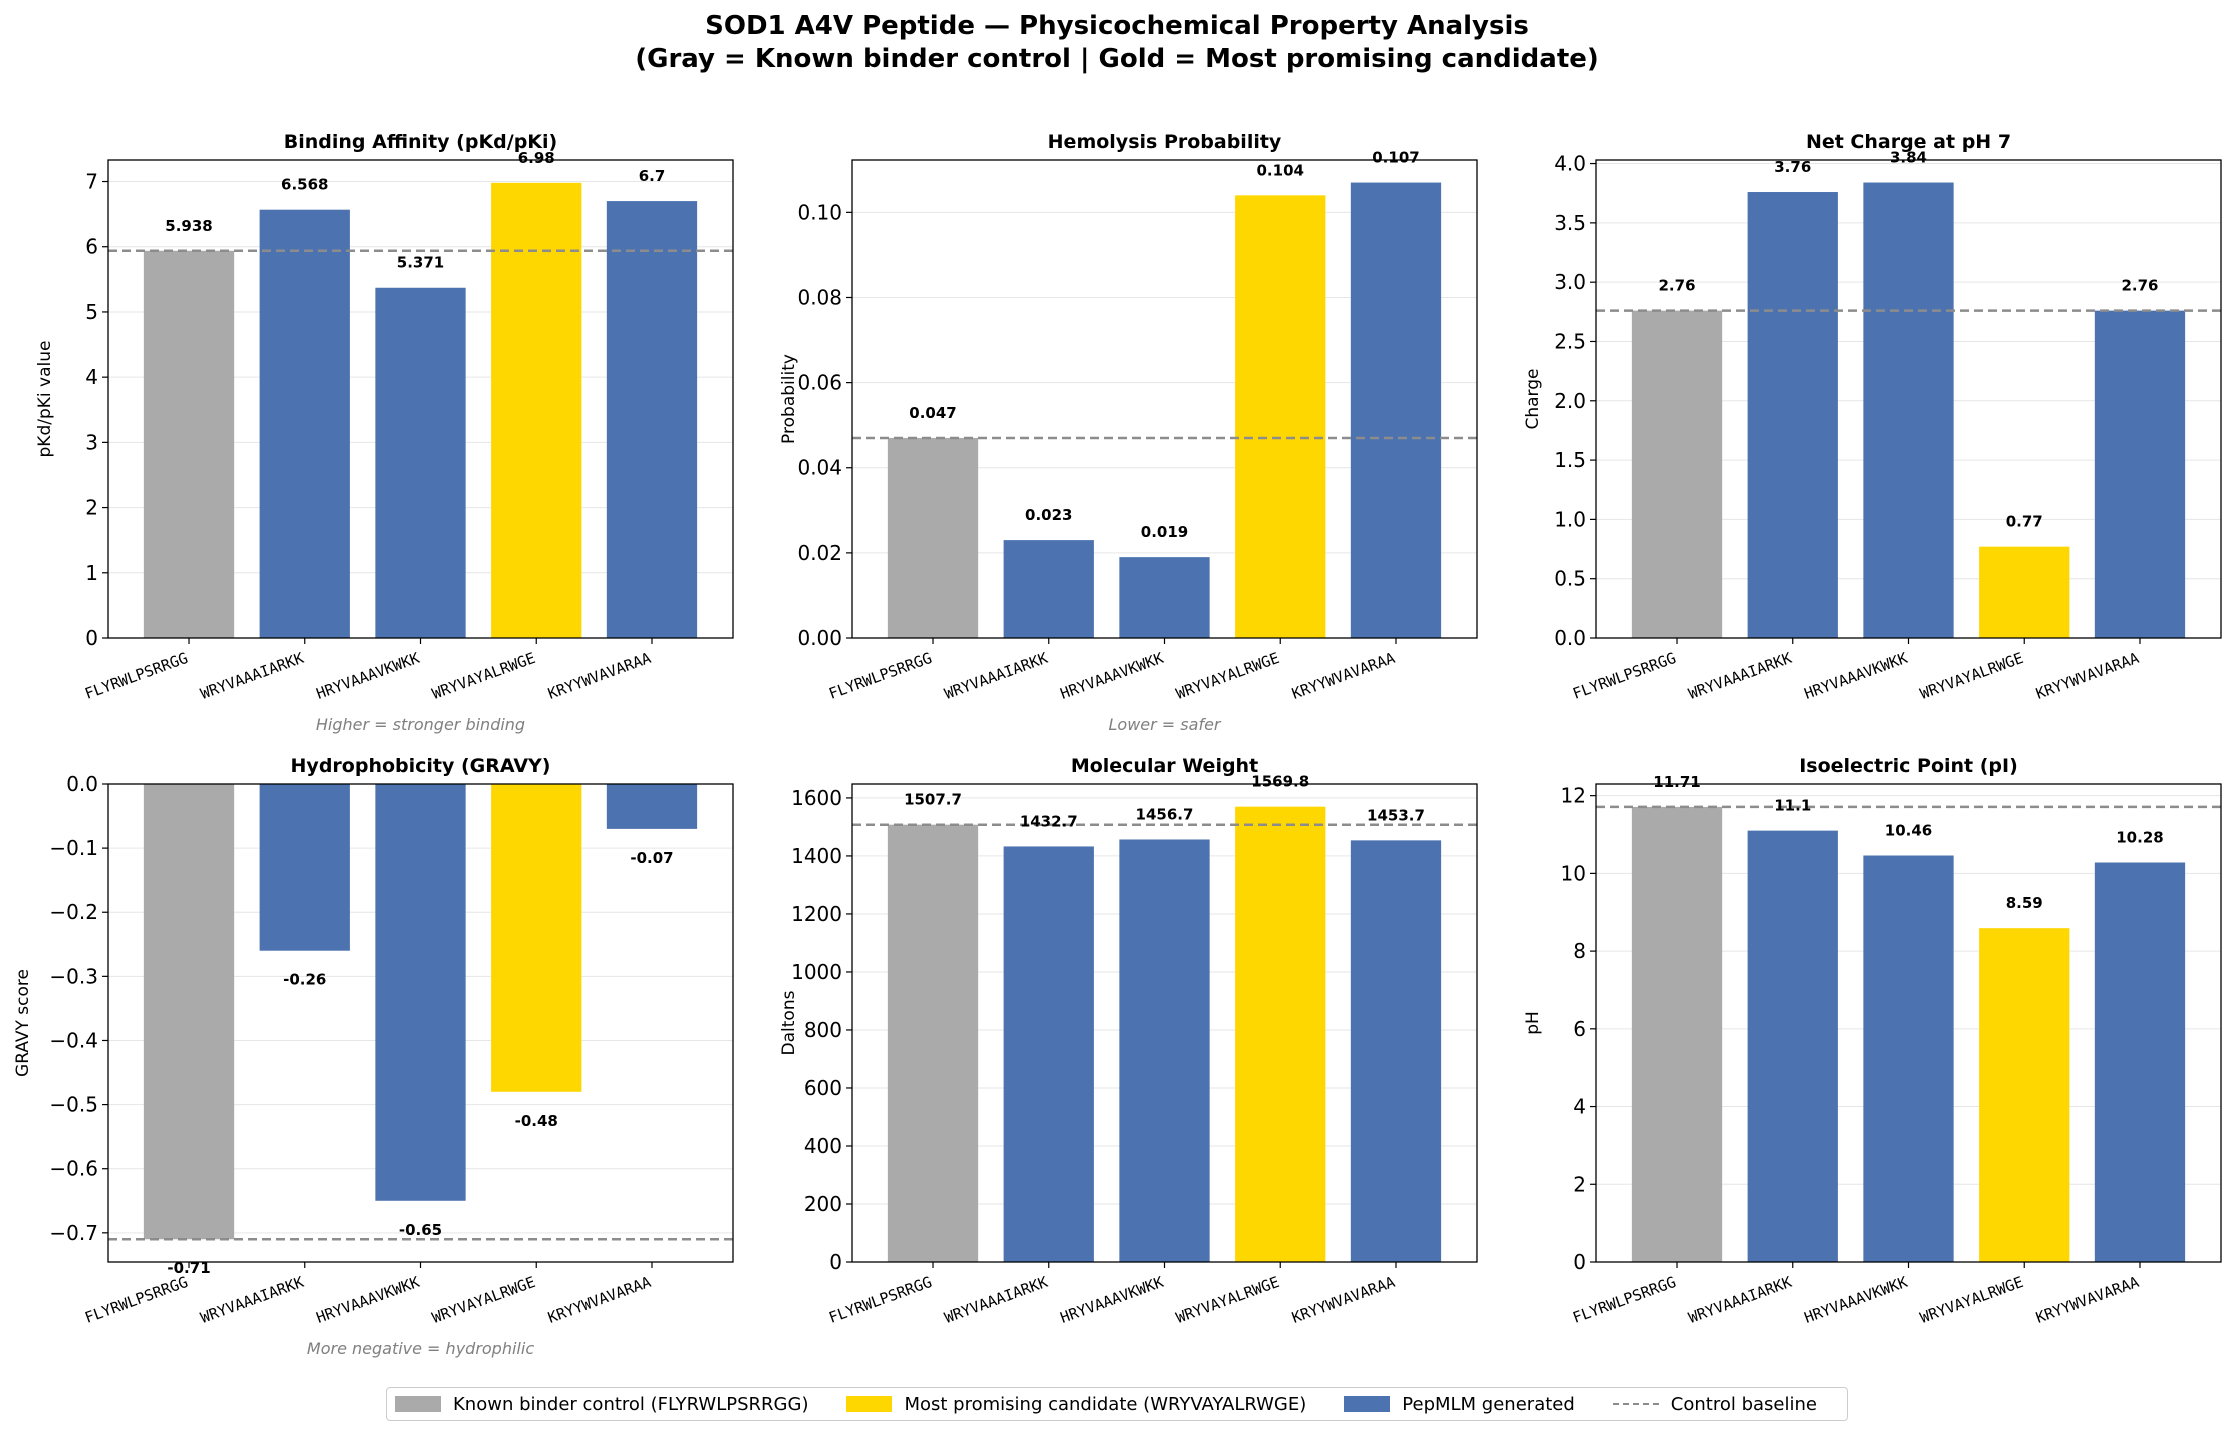 This screenshot has height=1438, width=2234. I want to click on y-tick-label: 4.0, so click(1570, 164).